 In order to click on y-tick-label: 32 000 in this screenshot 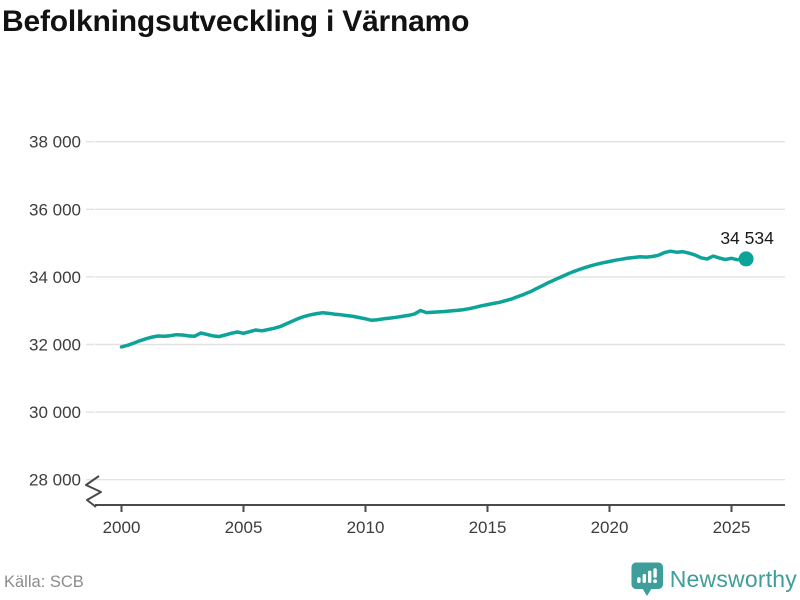, I will do `click(55, 345)`.